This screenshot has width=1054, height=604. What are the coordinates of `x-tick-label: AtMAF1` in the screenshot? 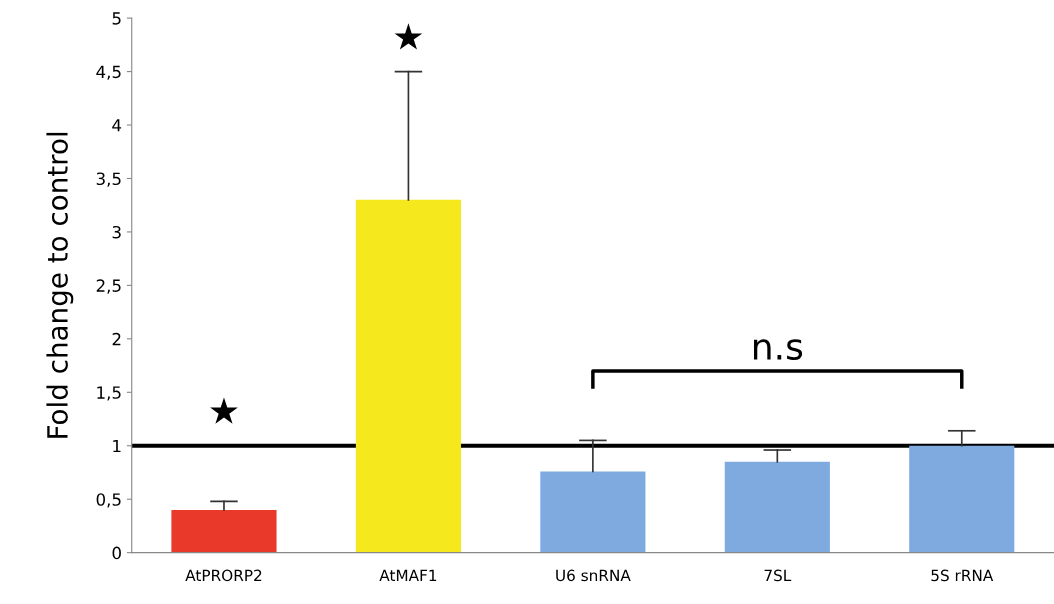 It's located at (408, 575).